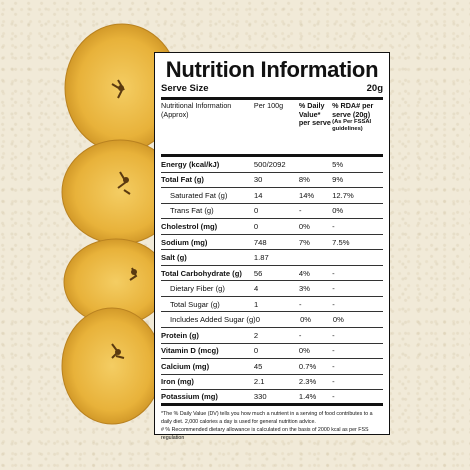 The image size is (470, 470). I want to click on nutrient-name: Saturated Fat (g), so click(199, 195).